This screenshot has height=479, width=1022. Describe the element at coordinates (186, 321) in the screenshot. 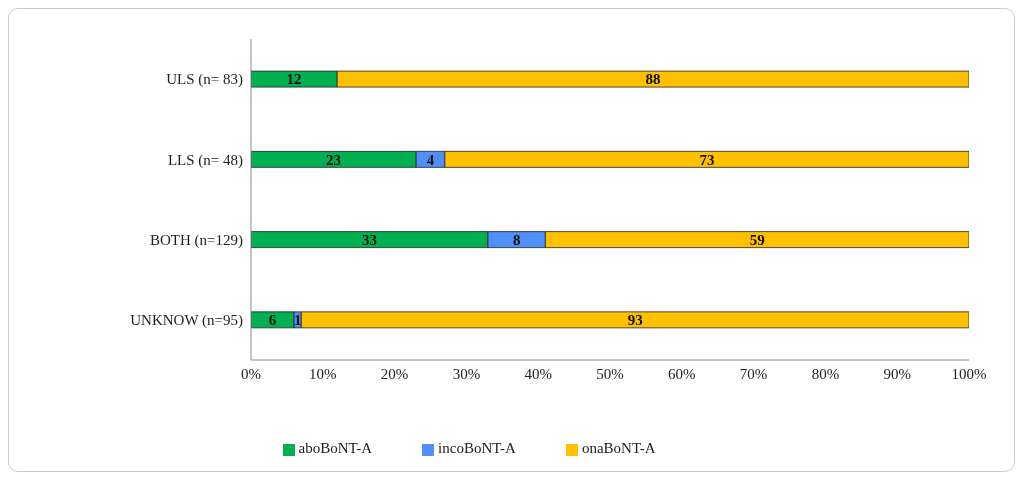

I see `y-tick-label: UNKNOW (n=95)` at that location.